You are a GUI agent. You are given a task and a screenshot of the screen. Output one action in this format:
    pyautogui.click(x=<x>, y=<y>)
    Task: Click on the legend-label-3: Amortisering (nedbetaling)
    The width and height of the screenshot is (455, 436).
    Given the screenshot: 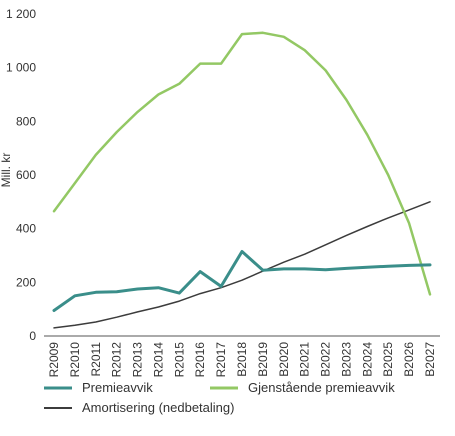 What is the action you would take?
    pyautogui.click(x=158, y=407)
    